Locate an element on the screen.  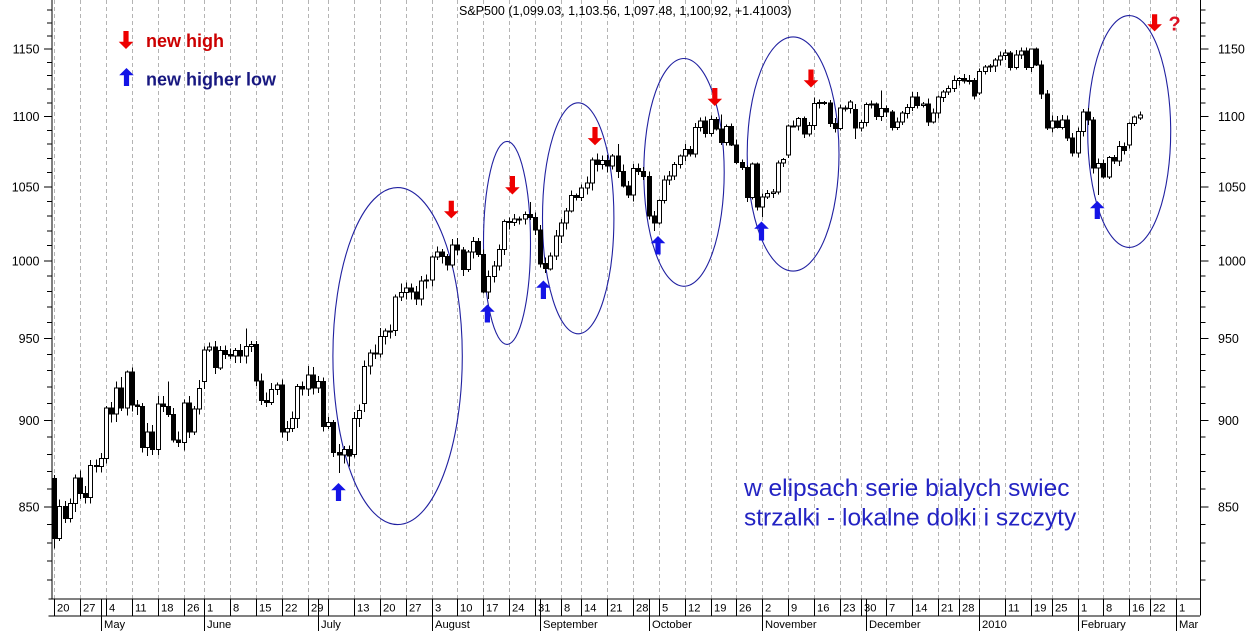
svg-text: 4 is located at coordinates (112, 609).